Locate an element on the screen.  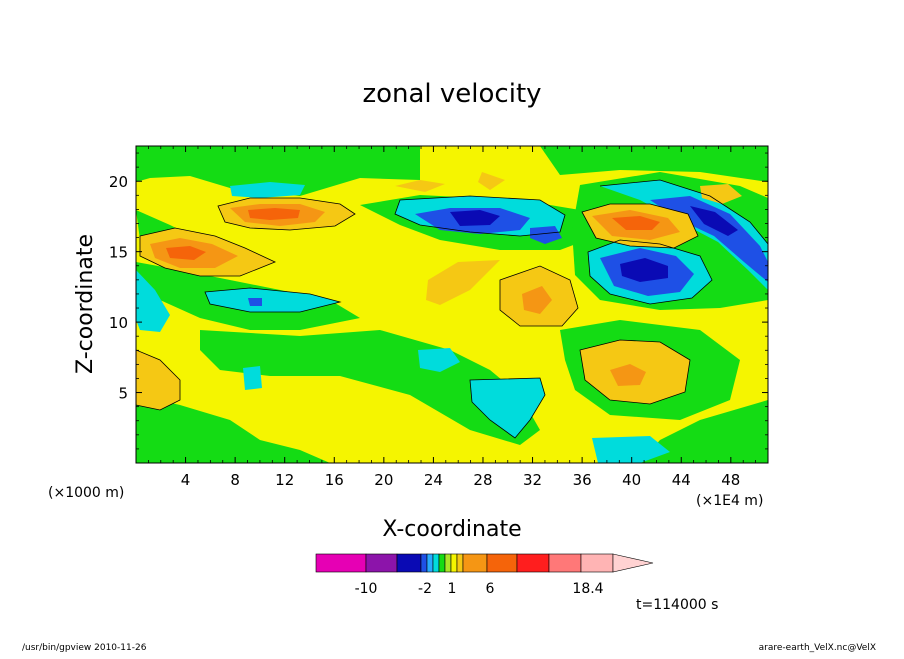
x-tick-label: 40 is located at coordinates (631, 480).